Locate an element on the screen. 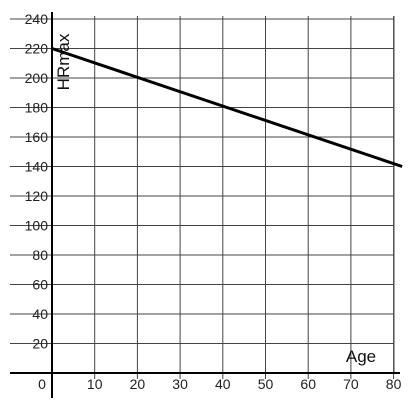  y-tick-label-140: 140 is located at coordinates (37, 167).